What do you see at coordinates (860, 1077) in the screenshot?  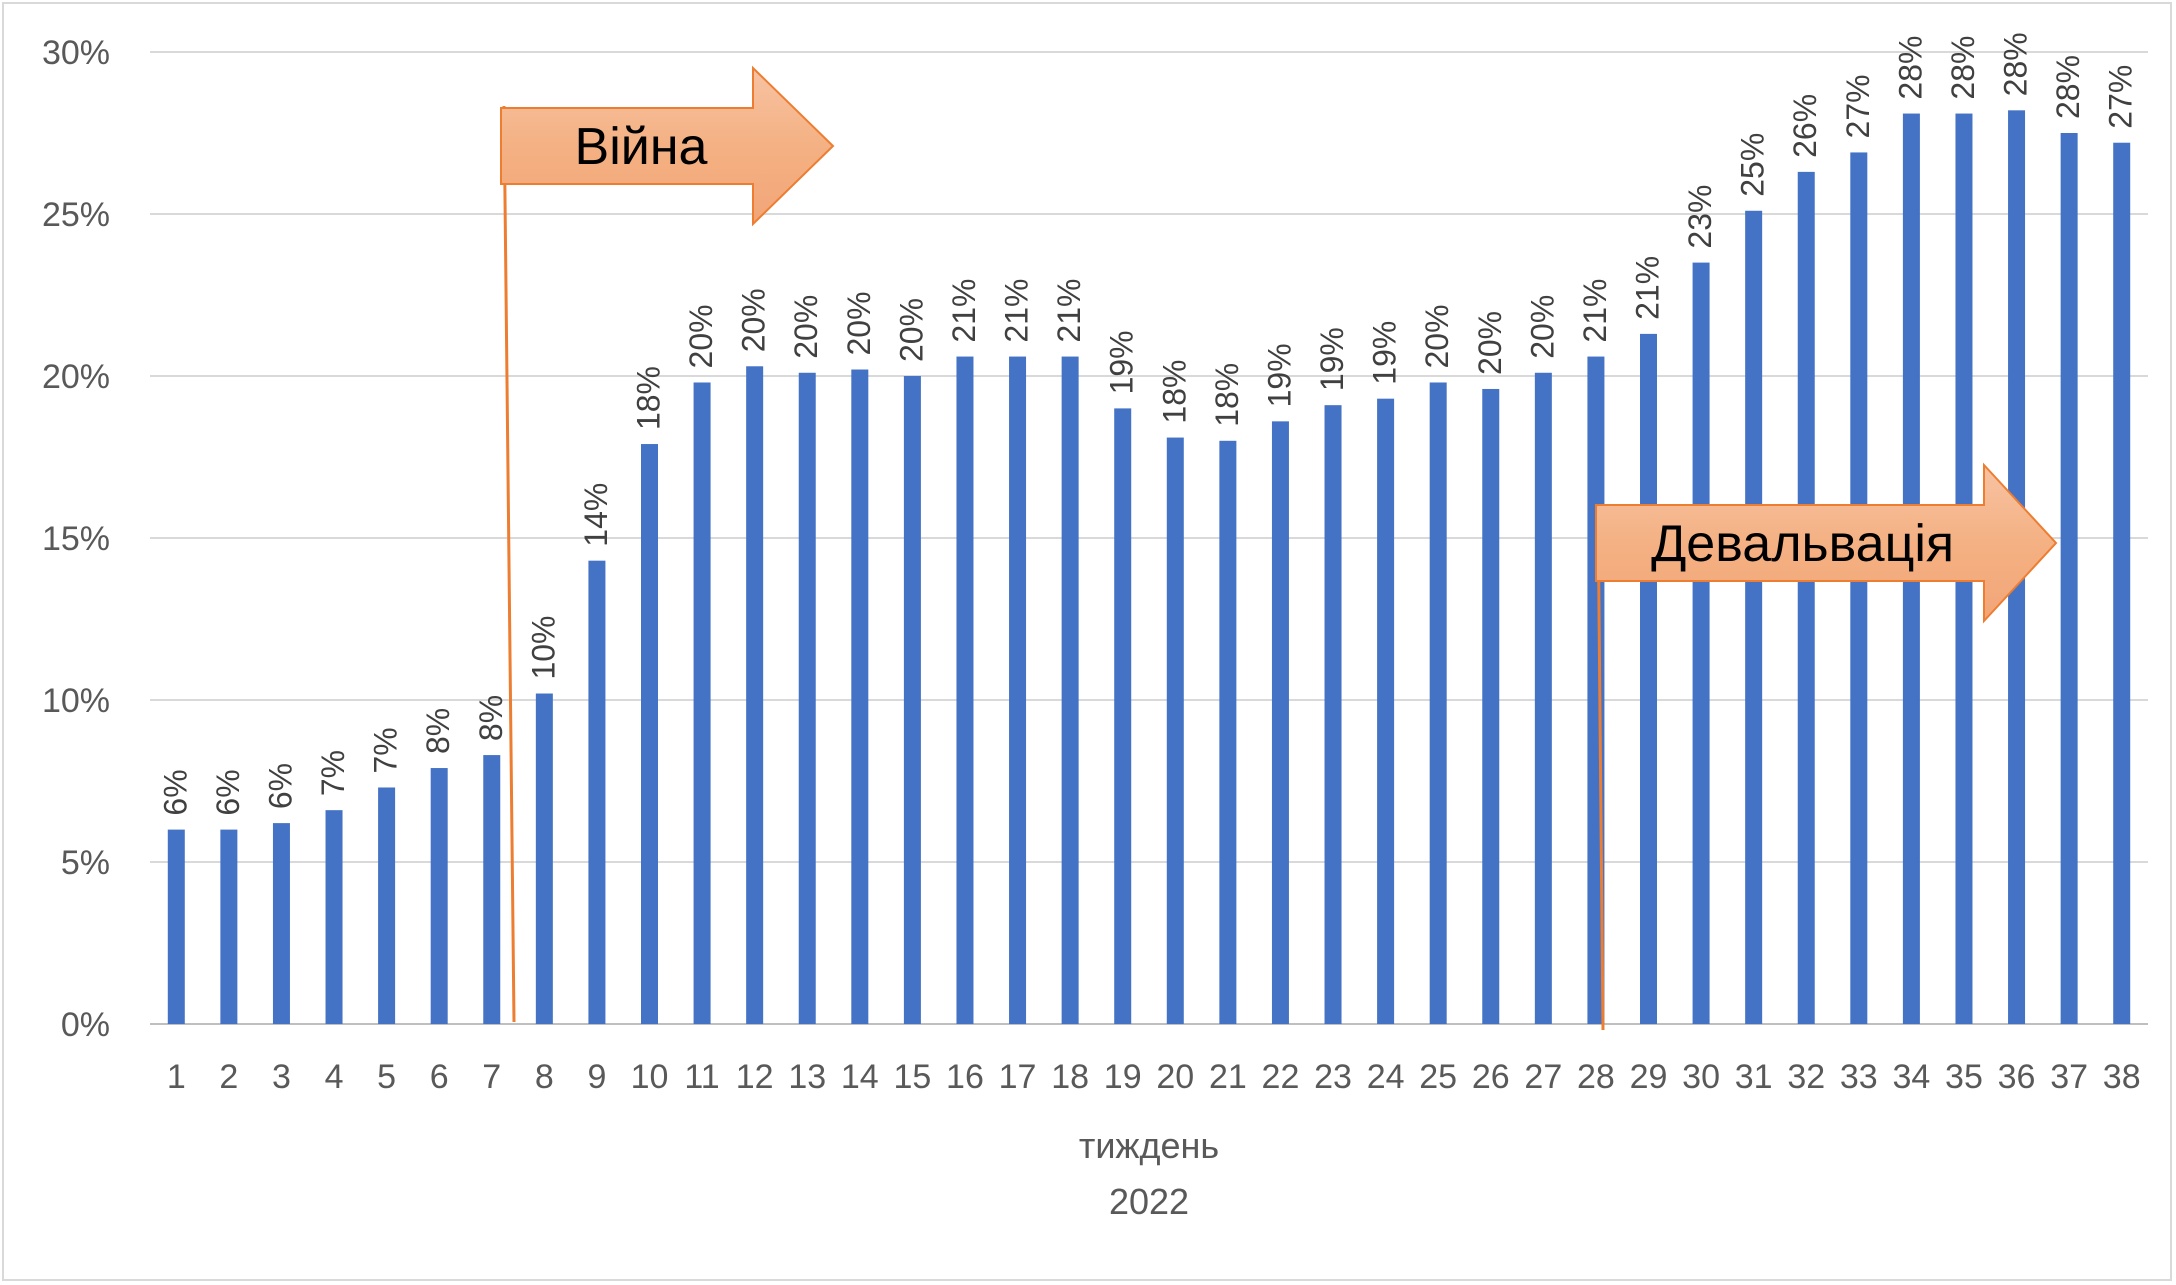 I see `x-tick-label: 14` at bounding box center [860, 1077].